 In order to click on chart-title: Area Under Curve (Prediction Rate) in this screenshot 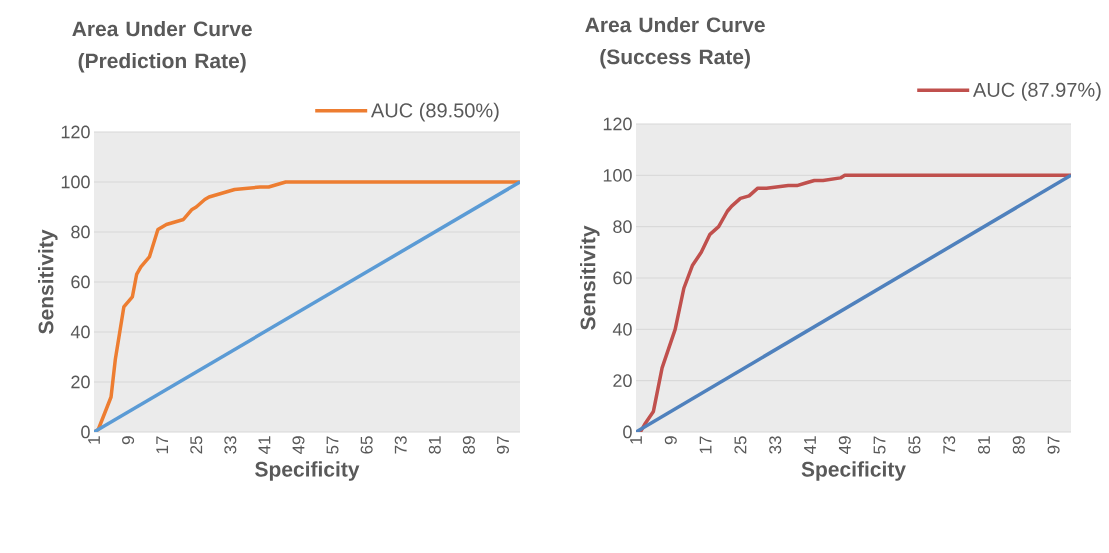, I will do `click(162, 46)`.